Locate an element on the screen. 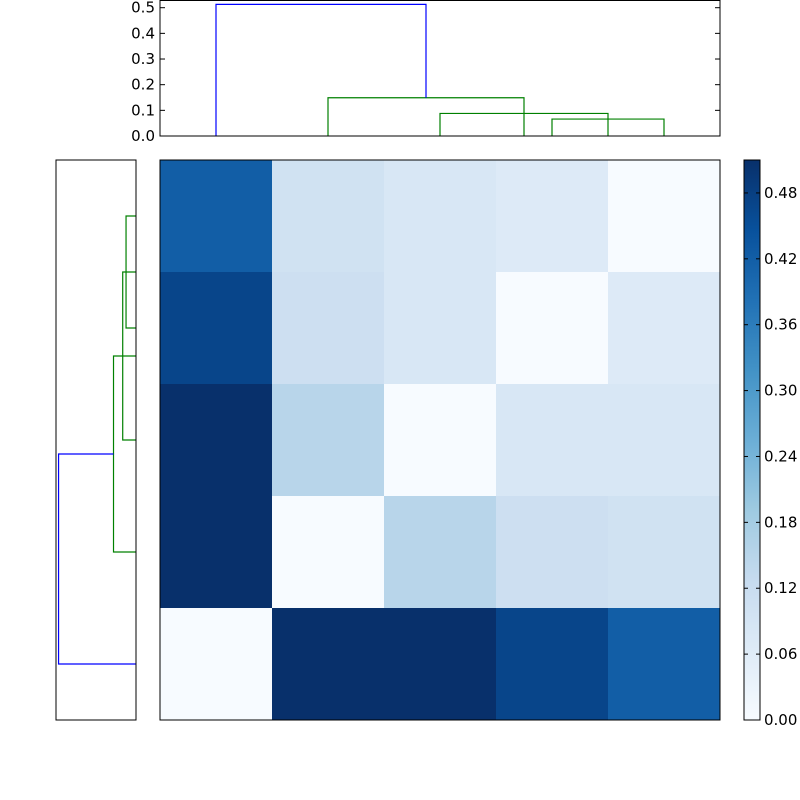 The height and width of the screenshot is (800, 800). colorbar-tick-label: 0.24 is located at coordinates (780, 456).